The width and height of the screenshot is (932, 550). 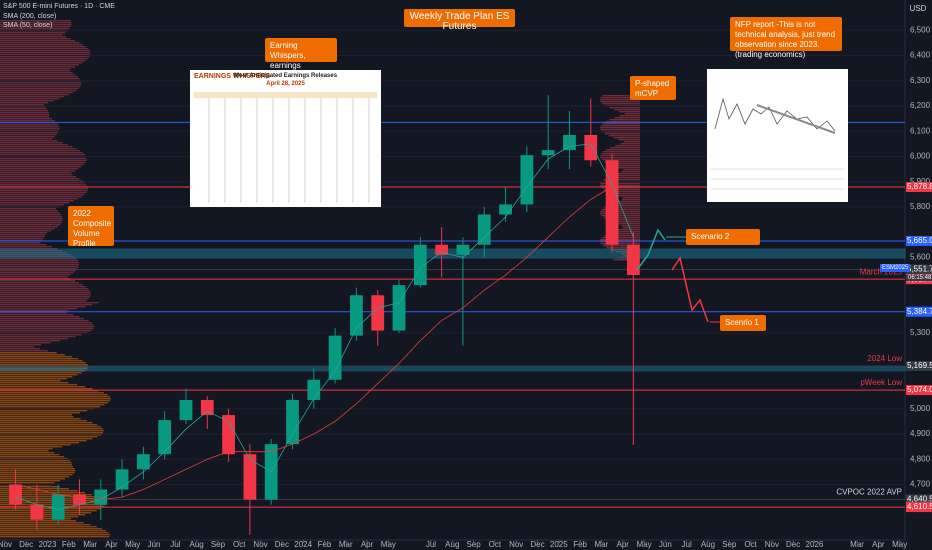 I want to click on level-note: CVPOC 2022 AVP, so click(x=869, y=492).